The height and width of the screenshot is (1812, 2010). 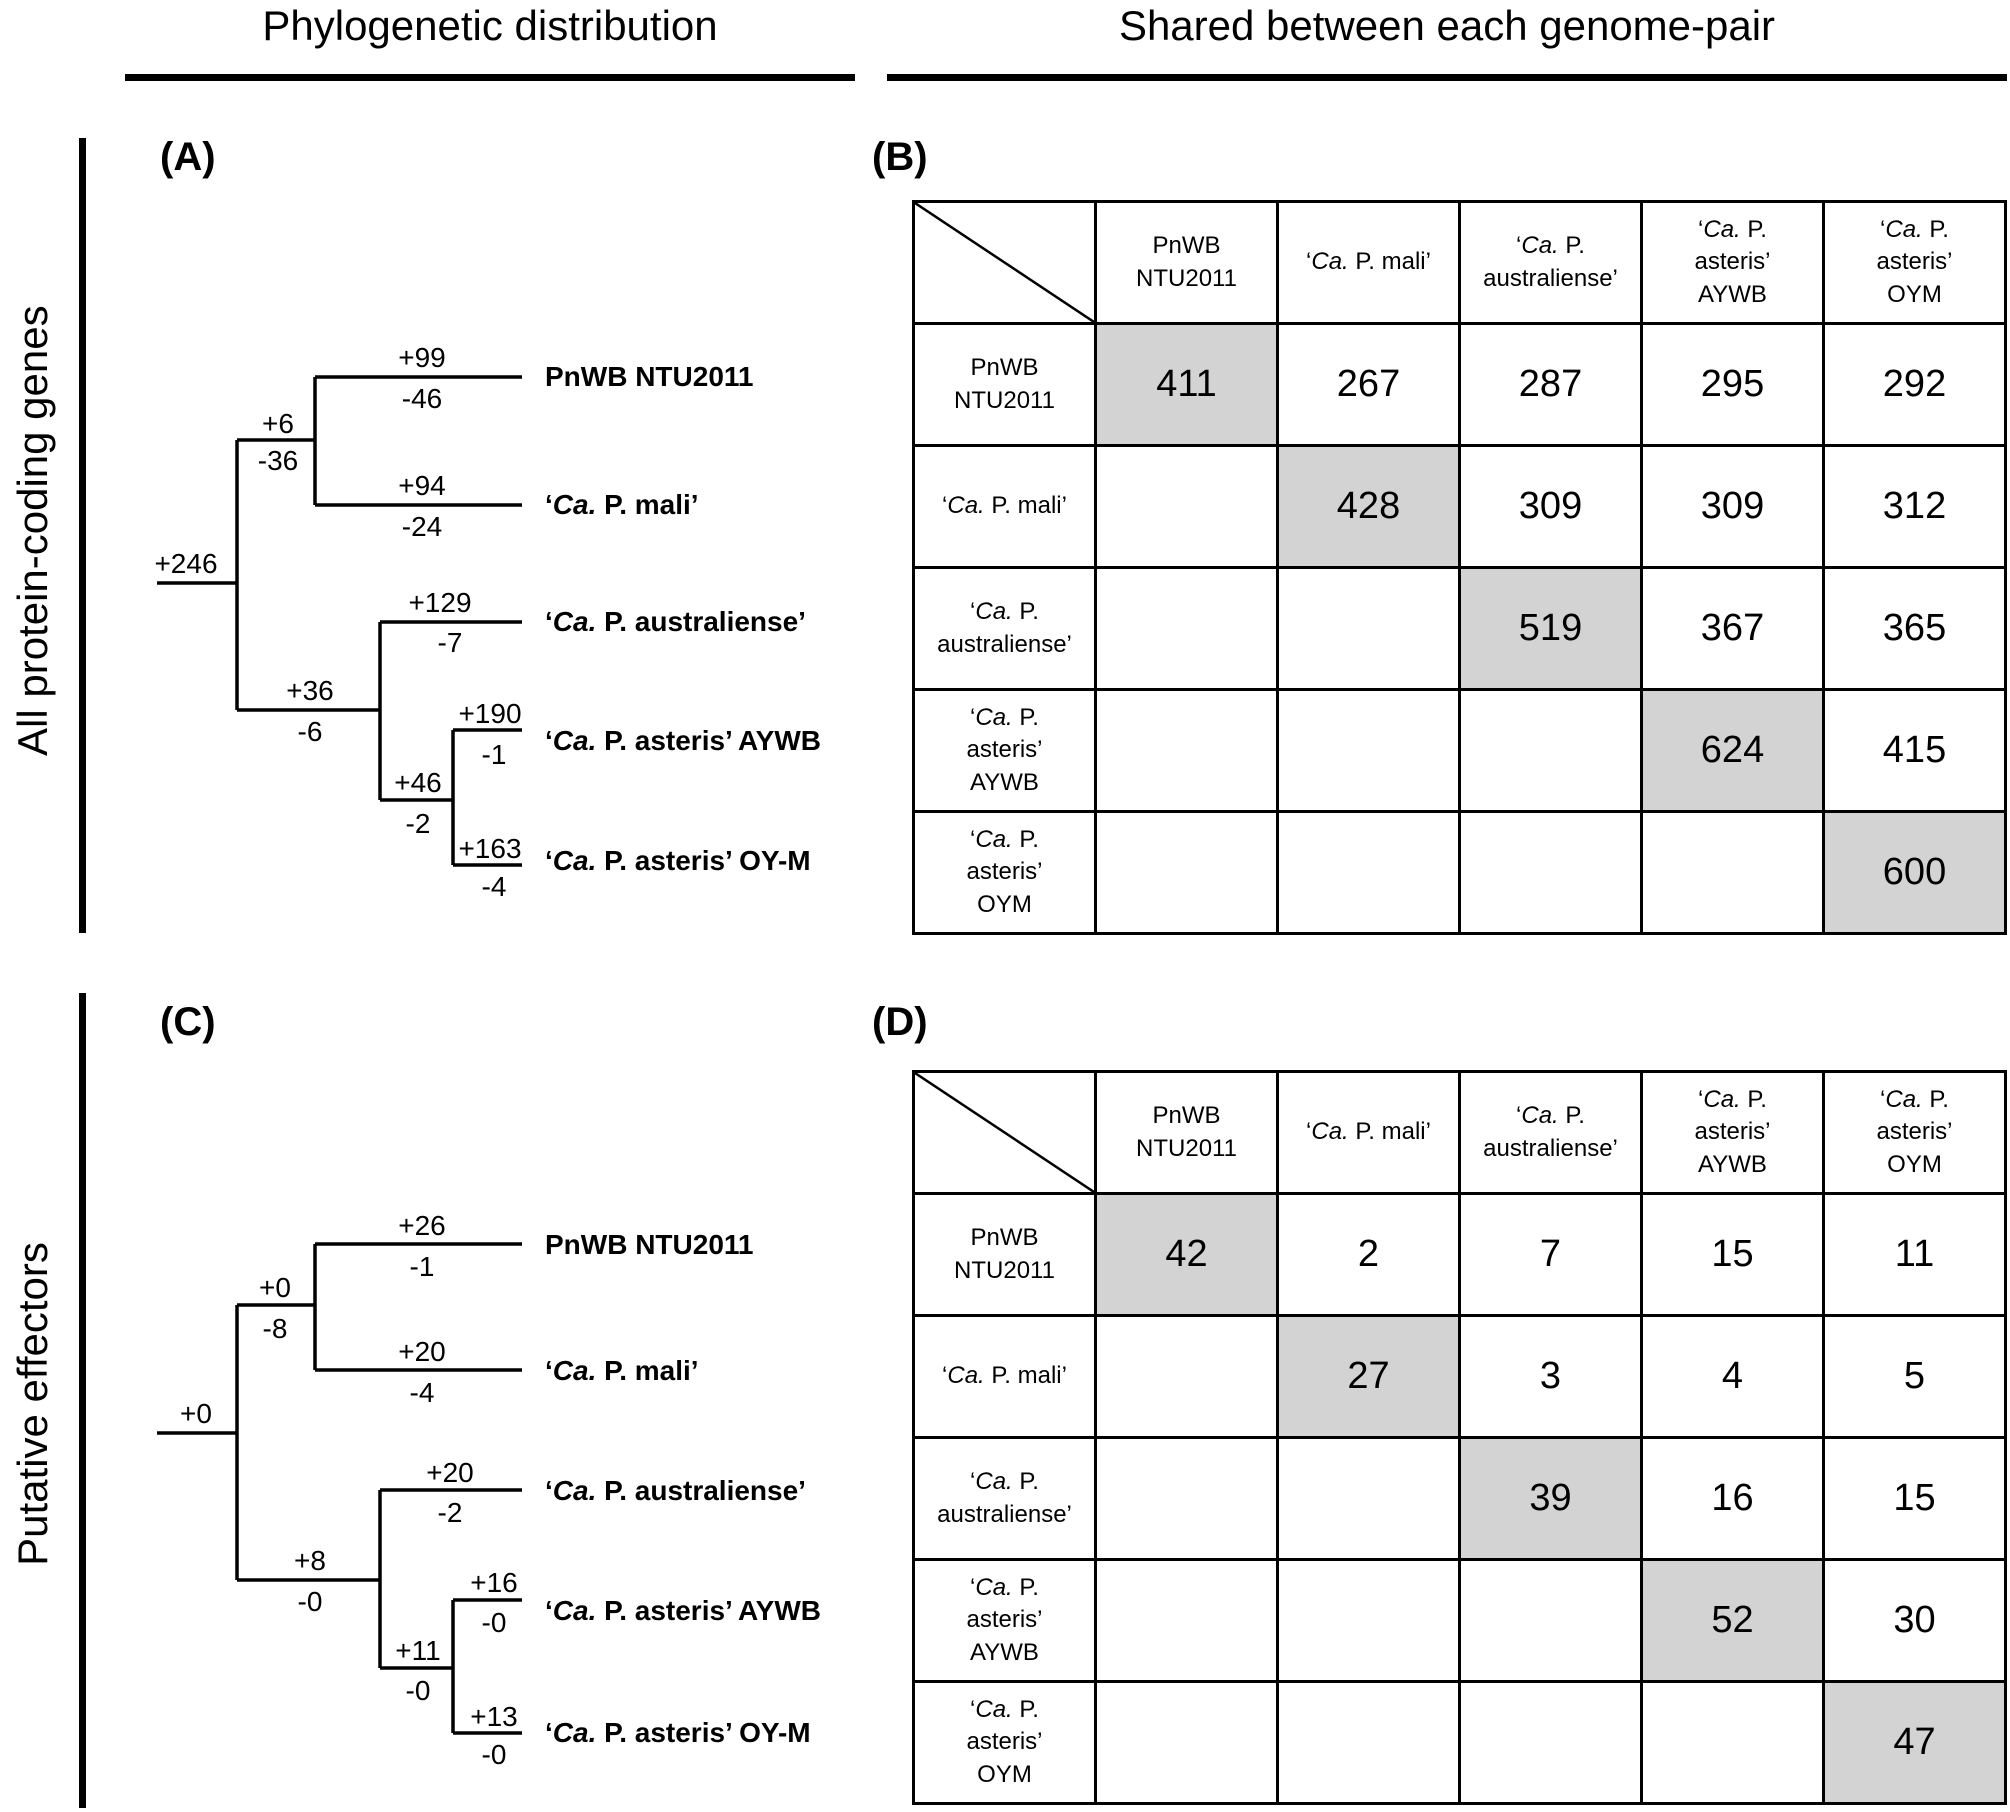 I want to click on tree-a-clade3-gain: +46, so click(x=418, y=782).